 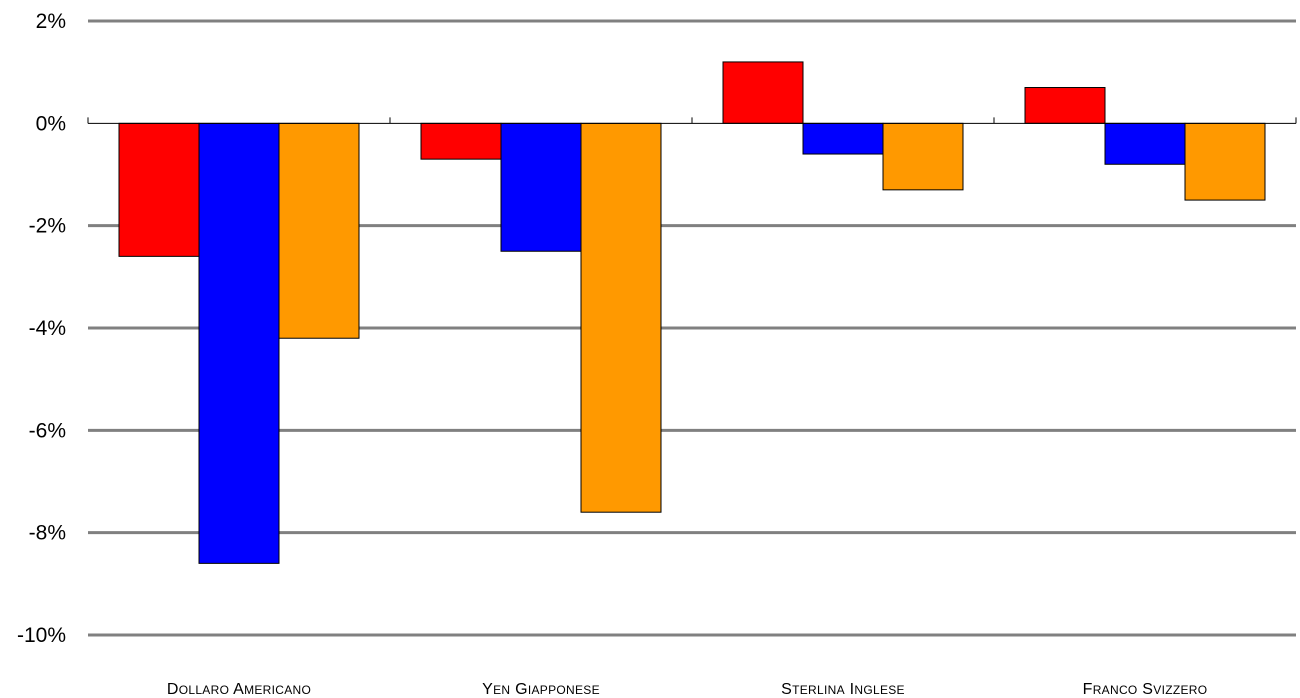 What do you see at coordinates (41, 635) in the screenshot?
I see `y-tick-label: -10%` at bounding box center [41, 635].